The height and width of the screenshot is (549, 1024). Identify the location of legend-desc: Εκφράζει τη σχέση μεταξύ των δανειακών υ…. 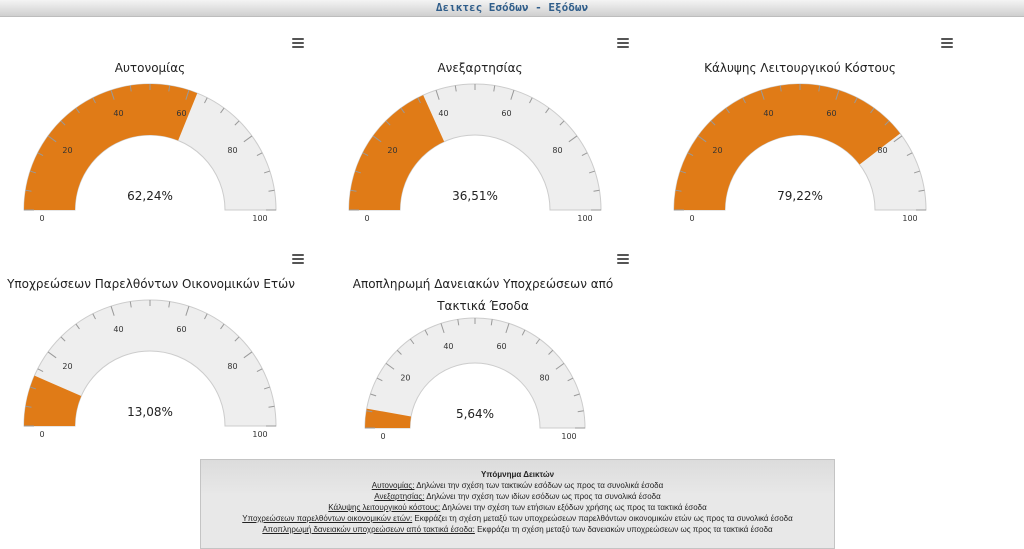
(623, 529).